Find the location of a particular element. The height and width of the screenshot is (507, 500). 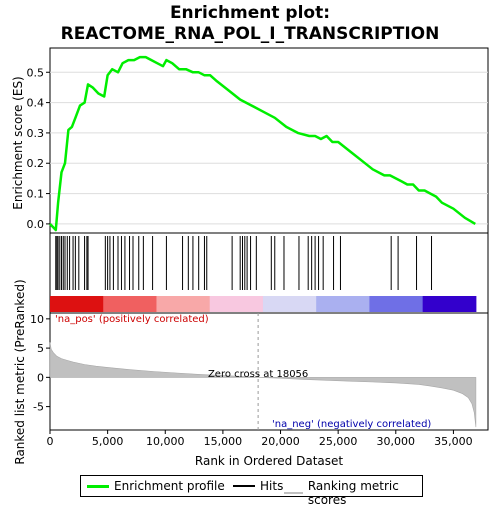

legend-item-enrichment: Enrichment profile is located at coordinates (156, 486).